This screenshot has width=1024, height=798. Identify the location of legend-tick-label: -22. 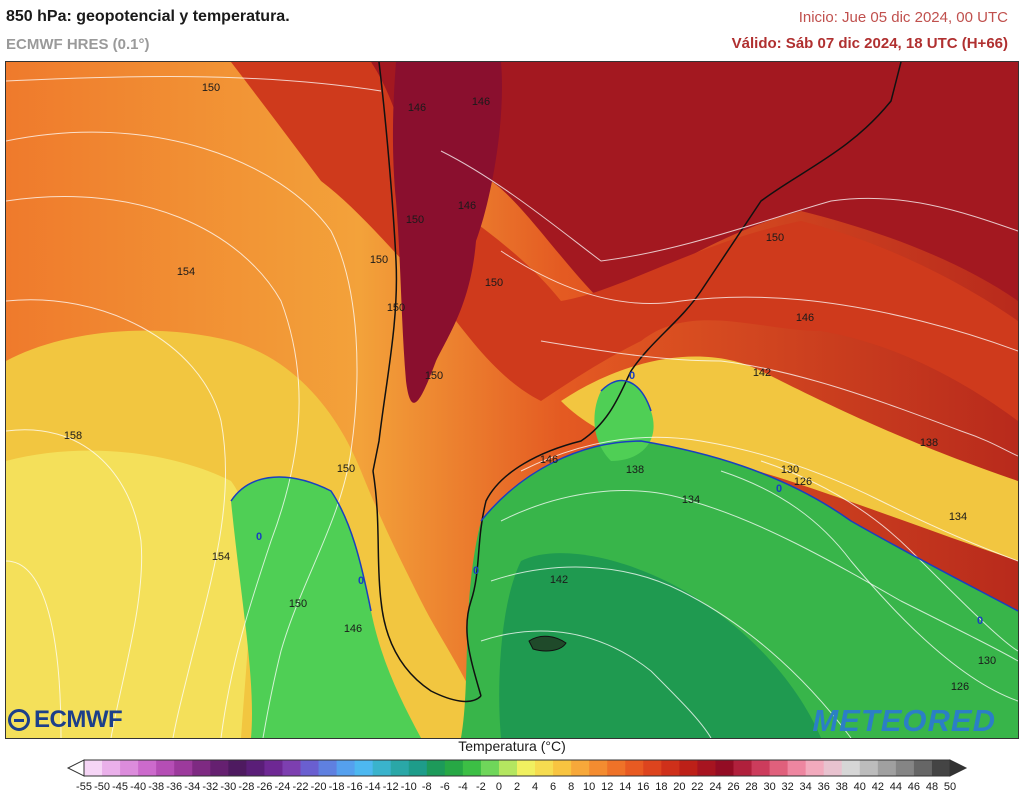
(300, 787).